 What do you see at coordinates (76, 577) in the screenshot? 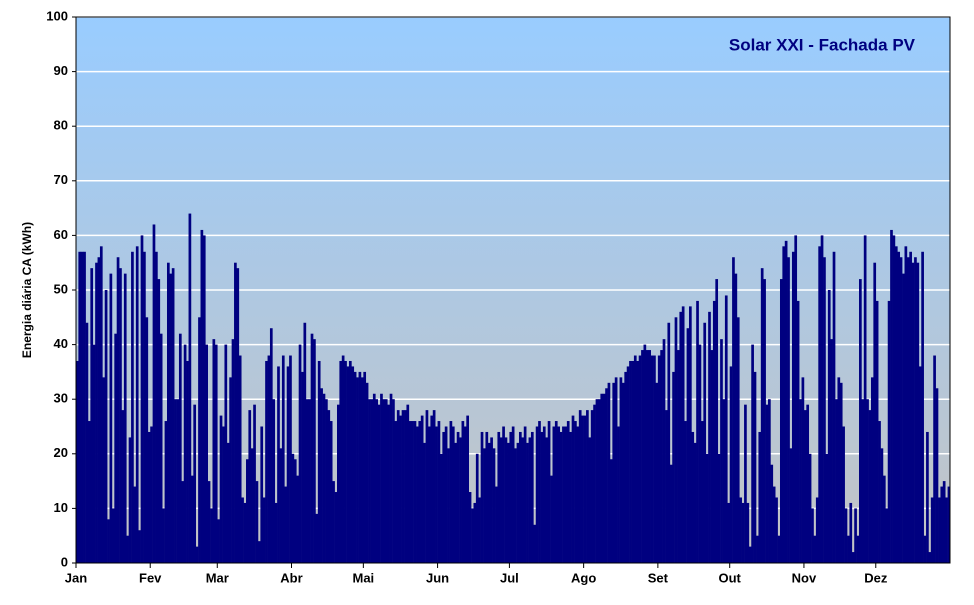
I see `x-tick-label: Jan` at bounding box center [76, 577].